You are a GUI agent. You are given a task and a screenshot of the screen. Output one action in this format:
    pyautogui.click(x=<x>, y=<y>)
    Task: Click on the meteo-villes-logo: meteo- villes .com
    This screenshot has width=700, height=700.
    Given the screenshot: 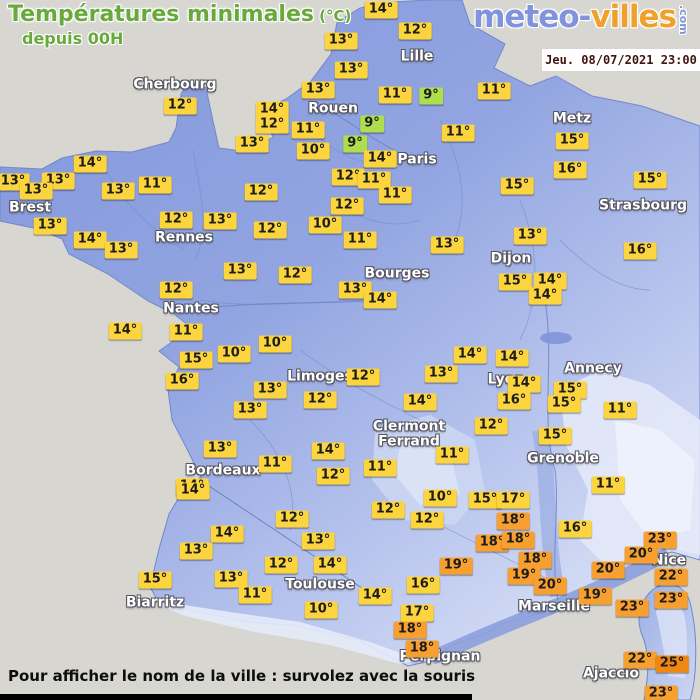 What is the action you would take?
    pyautogui.click(x=581, y=18)
    